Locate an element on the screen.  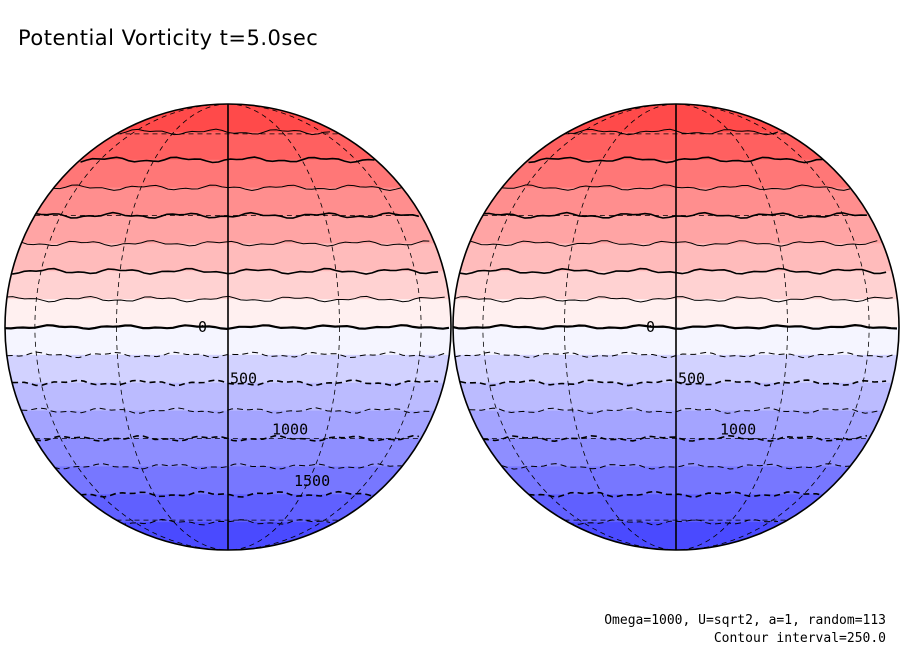
footer-params: Omega=1000, U=sqrt2, a=1, random=113 is located at coordinates (745, 620).